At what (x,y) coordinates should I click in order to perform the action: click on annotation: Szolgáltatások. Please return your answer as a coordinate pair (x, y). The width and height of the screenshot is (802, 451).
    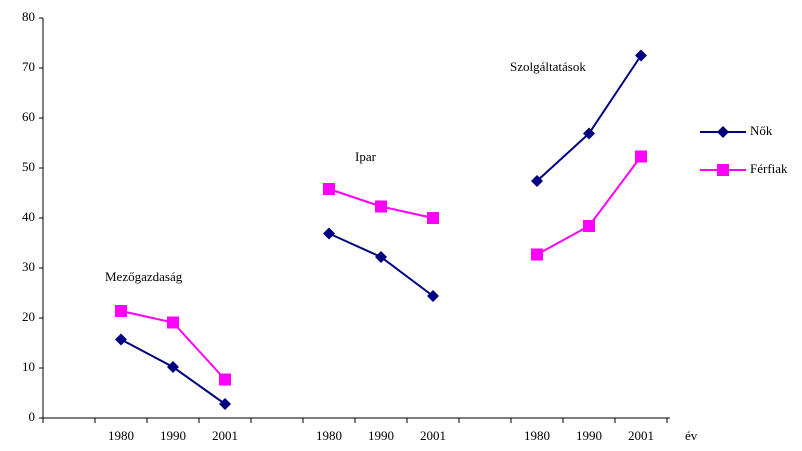
    Looking at the image, I should click on (548, 66).